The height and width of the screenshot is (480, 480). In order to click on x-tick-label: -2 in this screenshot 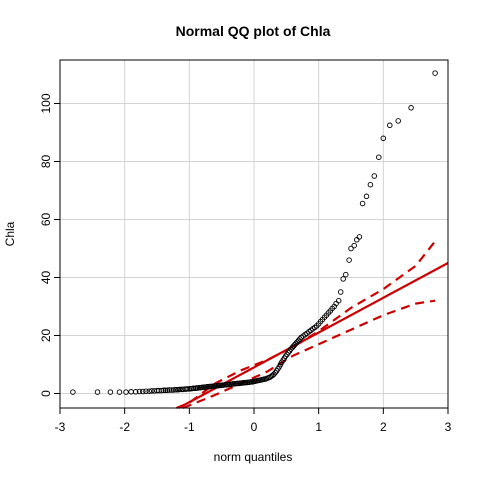, I will do `click(124, 427)`.